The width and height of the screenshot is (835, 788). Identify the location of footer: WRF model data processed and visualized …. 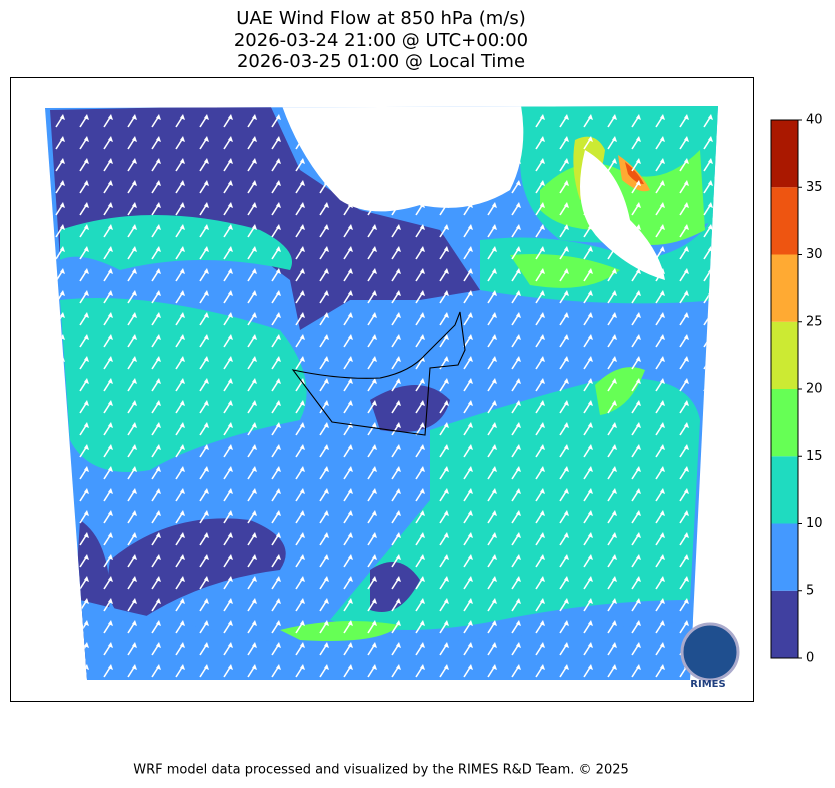
(381, 770).